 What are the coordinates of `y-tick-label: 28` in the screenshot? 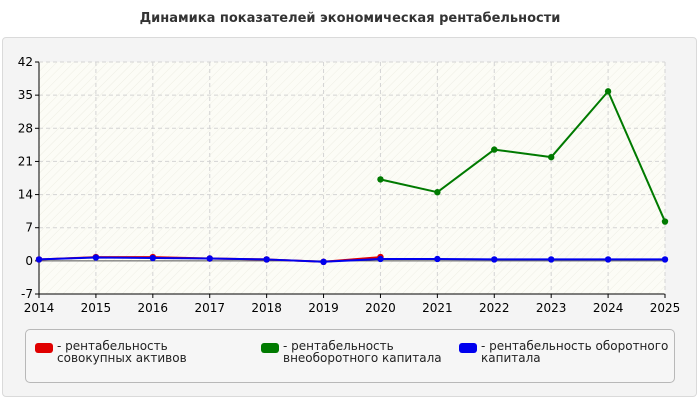 It's located at (25, 128).